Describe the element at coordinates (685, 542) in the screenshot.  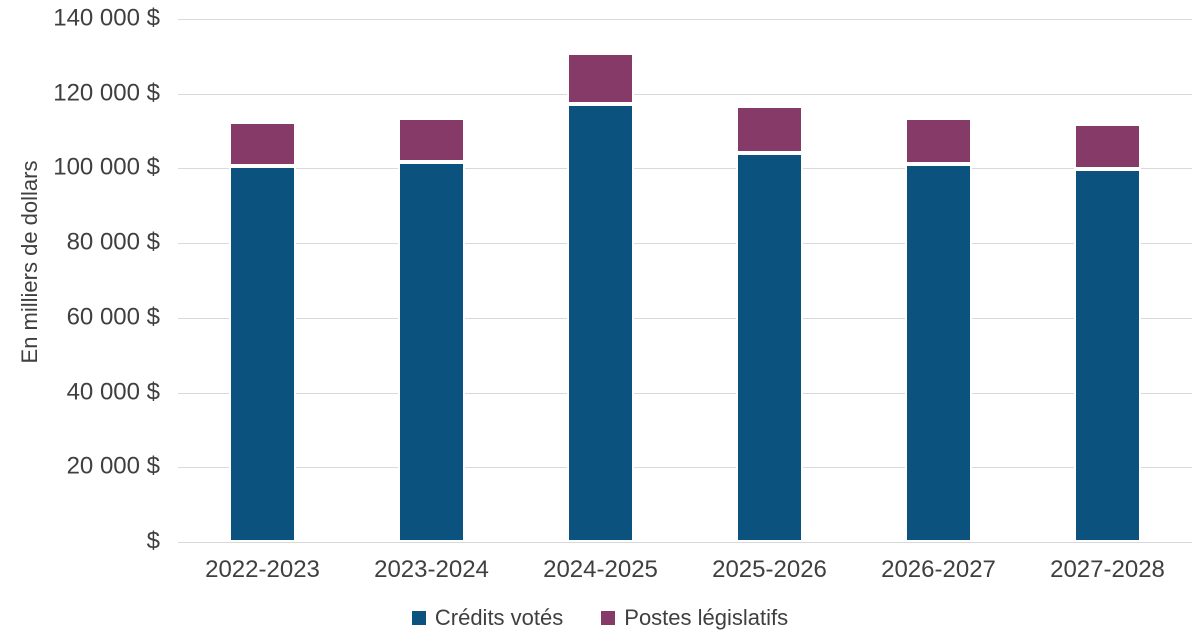
I see `x-axis-line` at that location.